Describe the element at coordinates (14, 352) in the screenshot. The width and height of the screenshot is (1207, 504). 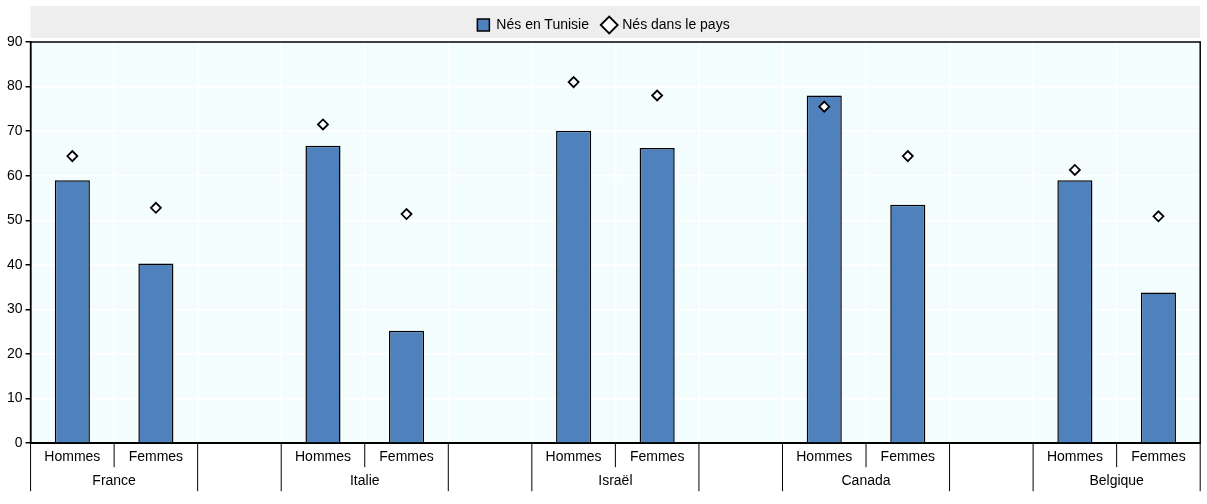
I see `y-tick-label: 20` at that location.